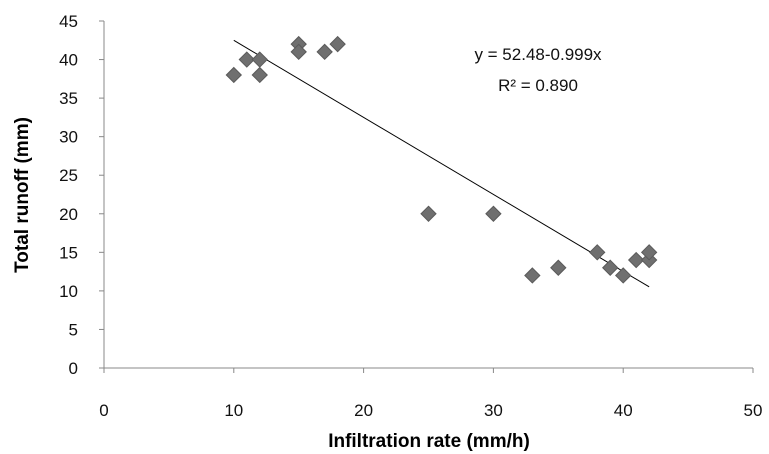  What do you see at coordinates (233, 410) in the screenshot?
I see `x-tick-label: 10` at bounding box center [233, 410].